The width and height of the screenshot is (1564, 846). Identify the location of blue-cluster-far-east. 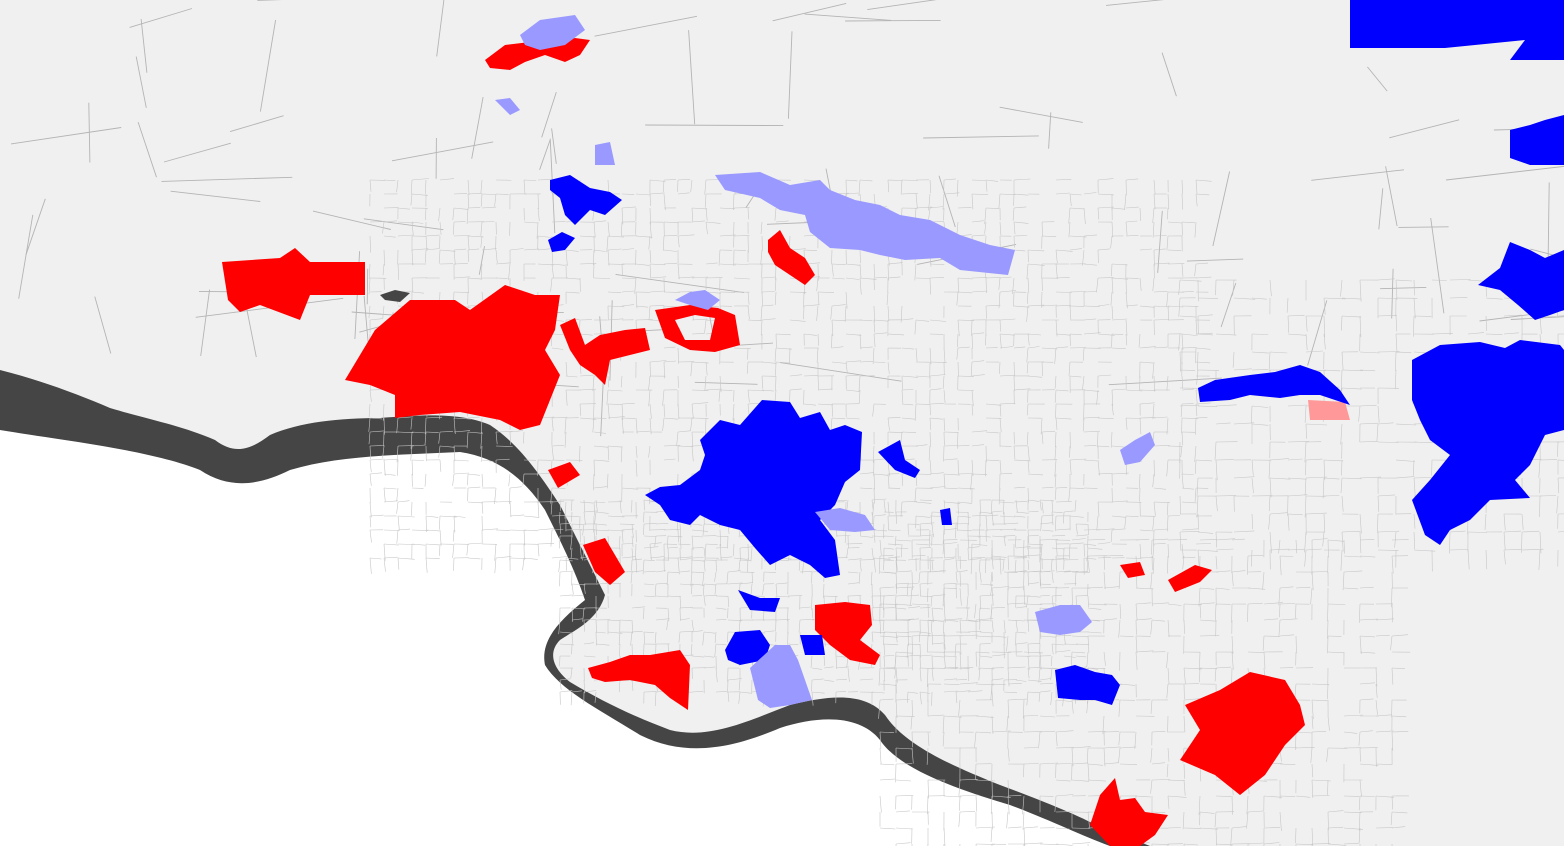
(1488, 442).